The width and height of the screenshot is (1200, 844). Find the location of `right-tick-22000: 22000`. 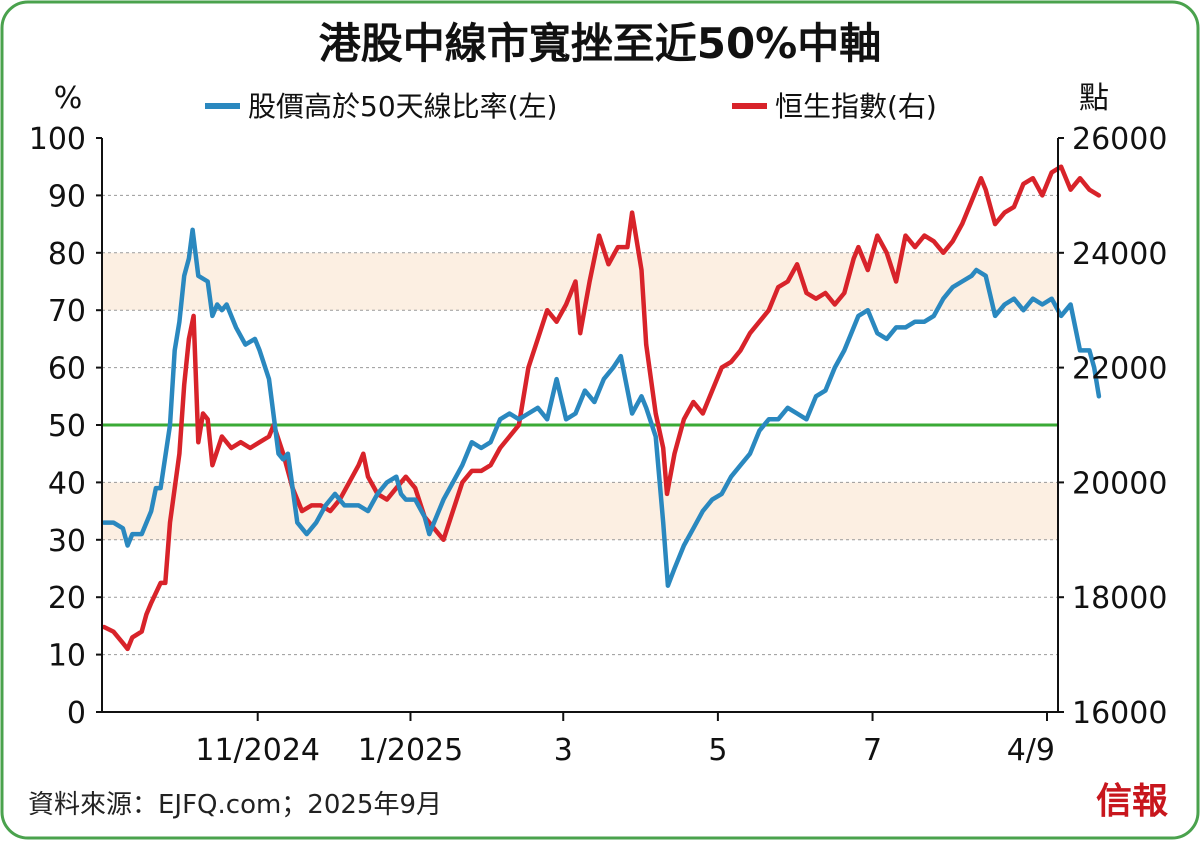

right-tick-22000: 22000 is located at coordinates (1119, 369).